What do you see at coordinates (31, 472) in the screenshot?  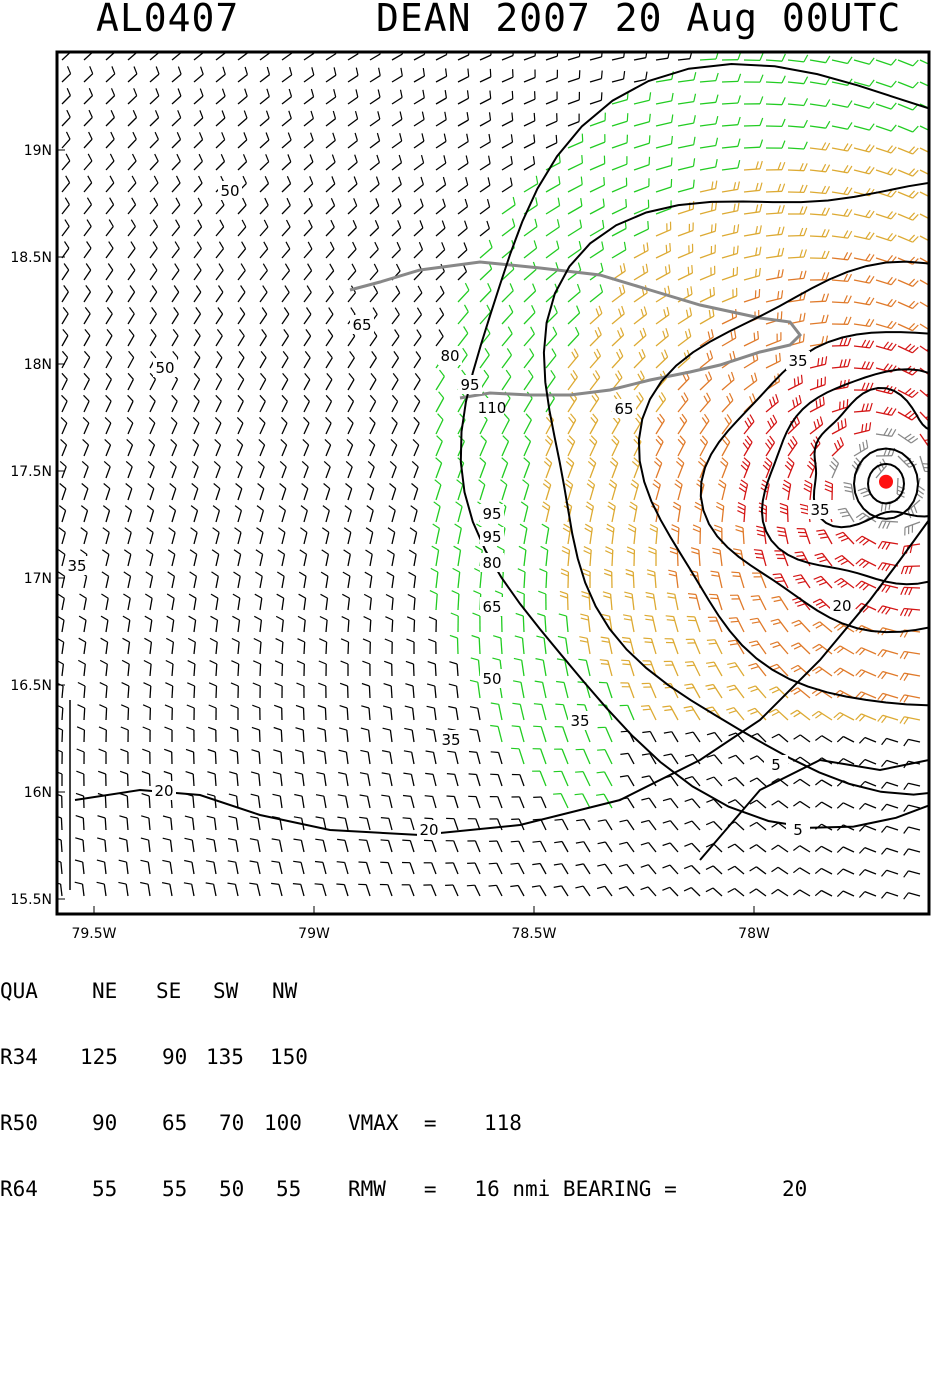 I see `lat-tick-label: 17.5N` at bounding box center [31, 472].